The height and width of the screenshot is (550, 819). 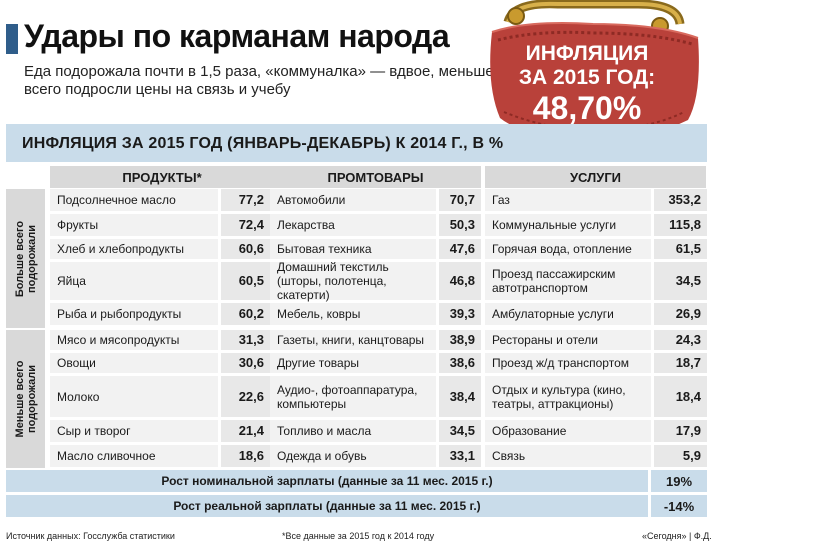 What do you see at coordinates (677, 536) in the screenshot?
I see `footer-credit: «Сегодня» | Ф.Д.` at bounding box center [677, 536].